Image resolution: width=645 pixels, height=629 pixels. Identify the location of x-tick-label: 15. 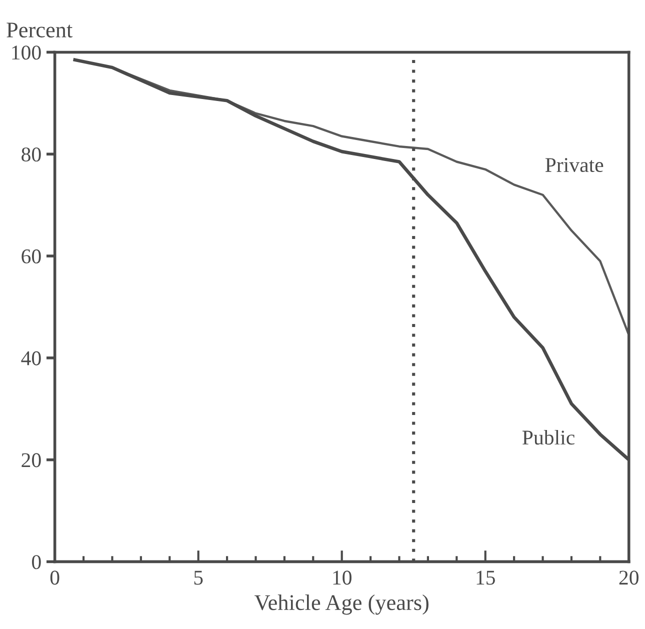
(485, 577).